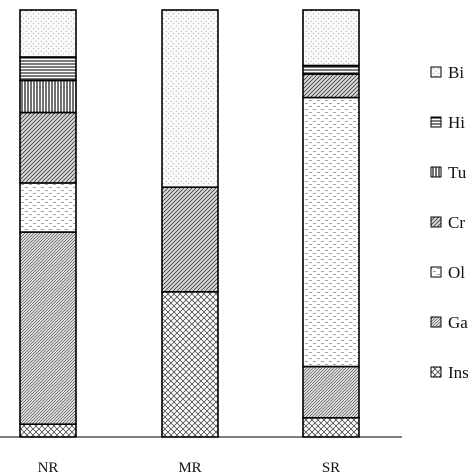  I want to click on bar-segment-nr-cr, so click(48, 147).